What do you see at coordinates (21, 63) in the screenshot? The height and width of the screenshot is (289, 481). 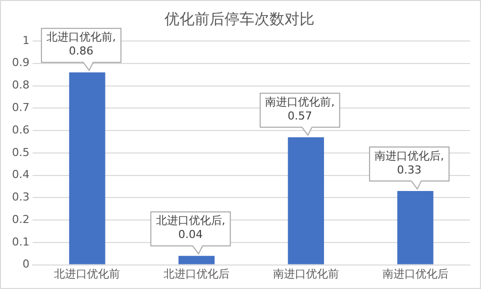 I see `y-tick-label: 0.9` at bounding box center [21, 63].